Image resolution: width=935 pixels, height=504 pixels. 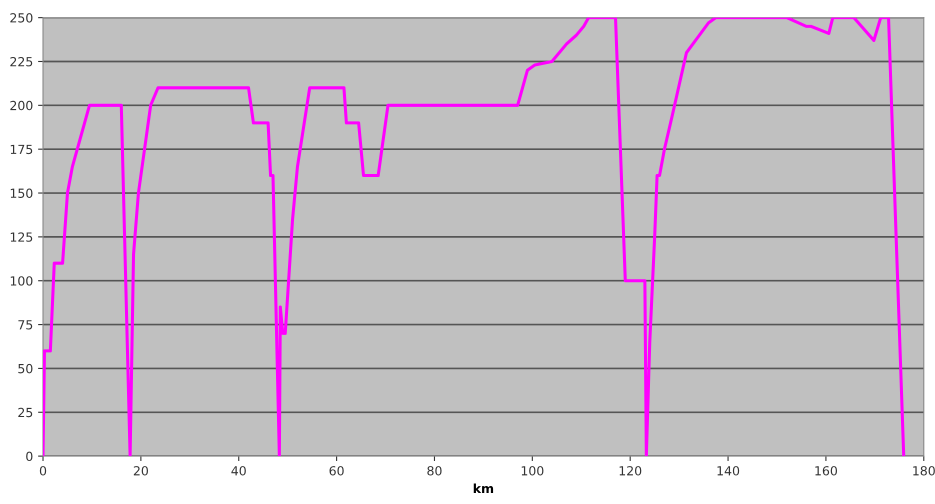 What do you see at coordinates (29, 457) in the screenshot?
I see `y-tick-label: 0` at bounding box center [29, 457].